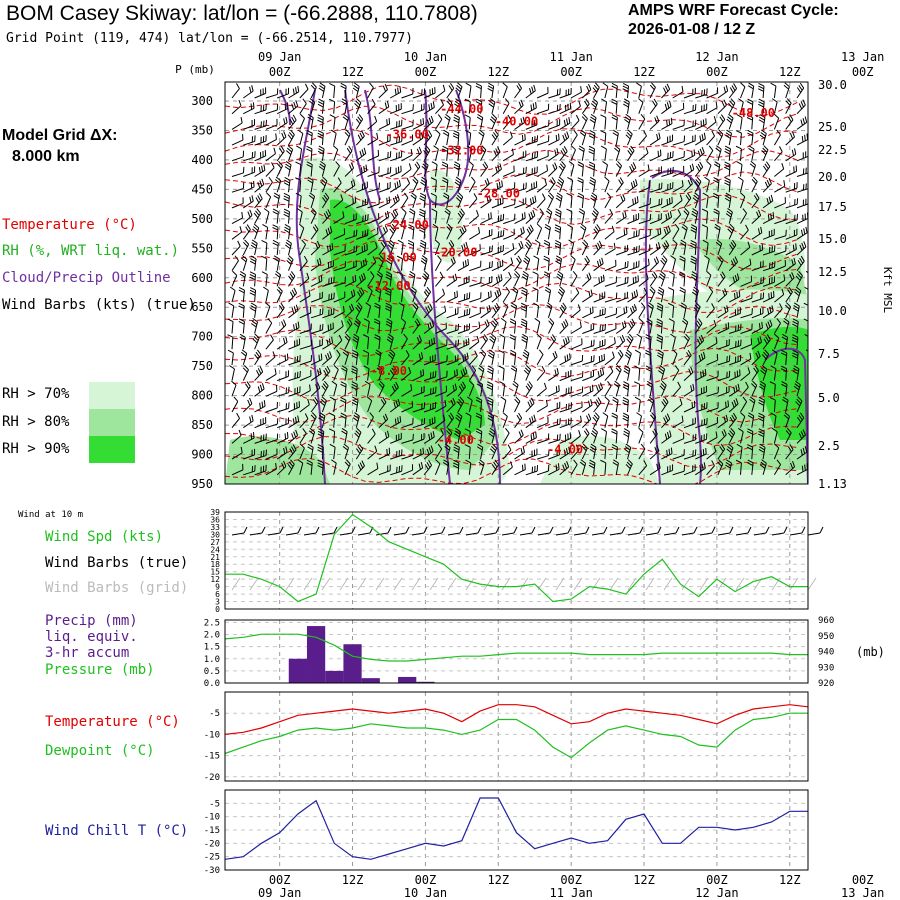 The height and width of the screenshot is (900, 900). What do you see at coordinates (352, 663) in the screenshot?
I see `precip-bar` at bounding box center [352, 663].